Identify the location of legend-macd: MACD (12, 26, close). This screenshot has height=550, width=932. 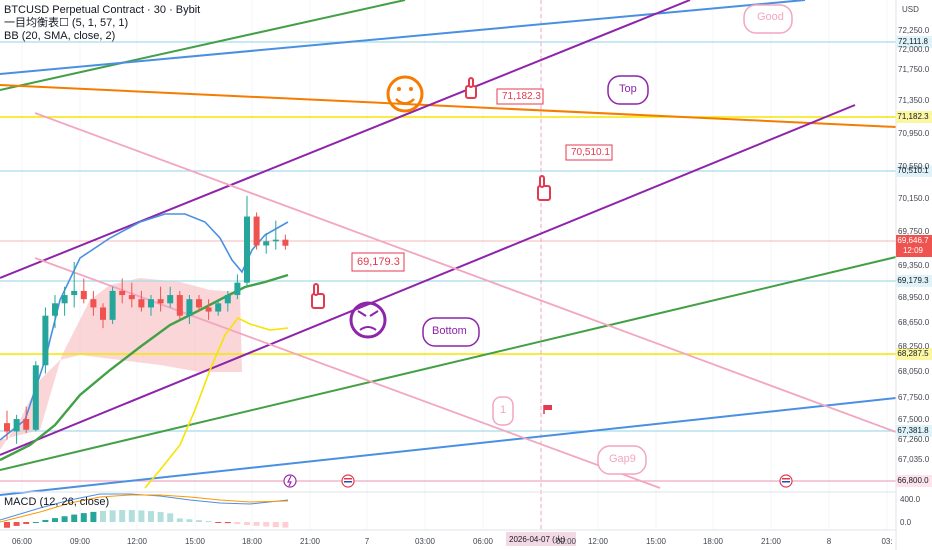
(57, 502).